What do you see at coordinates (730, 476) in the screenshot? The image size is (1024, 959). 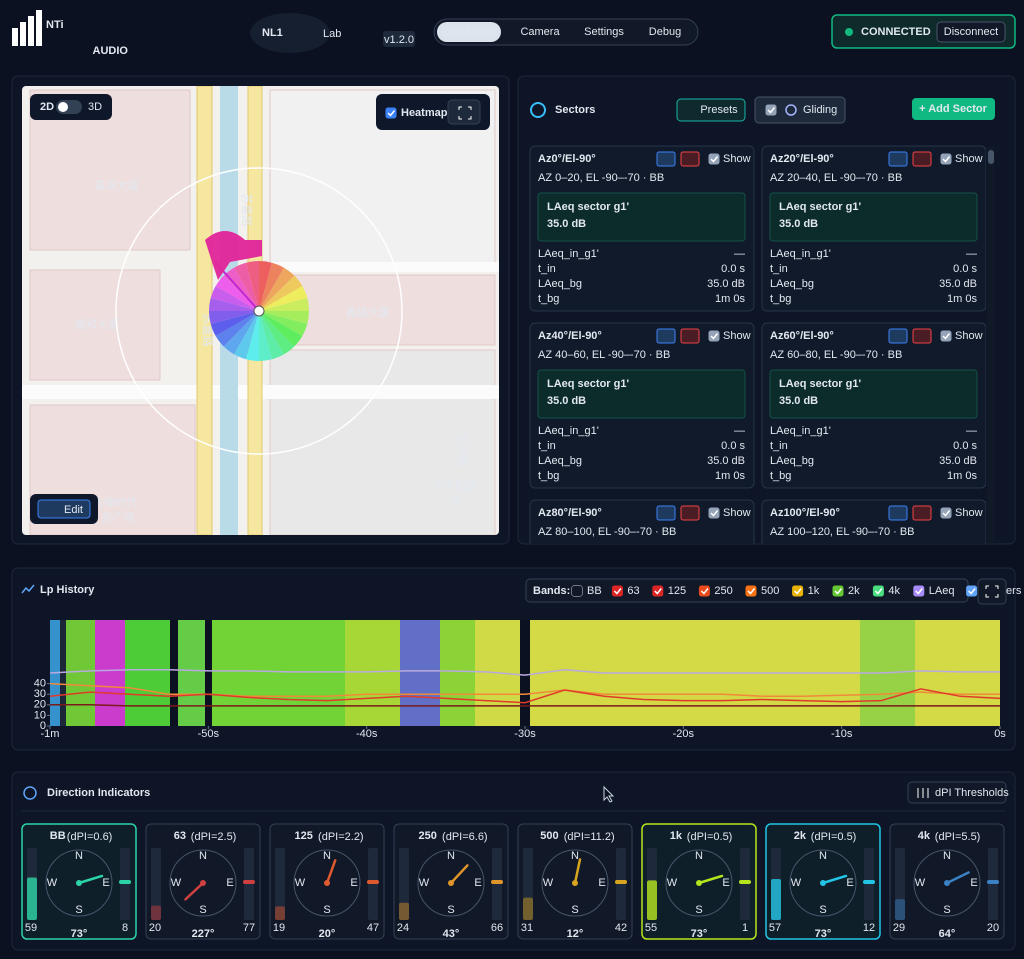 I see `row-value: 1m 0s` at bounding box center [730, 476].